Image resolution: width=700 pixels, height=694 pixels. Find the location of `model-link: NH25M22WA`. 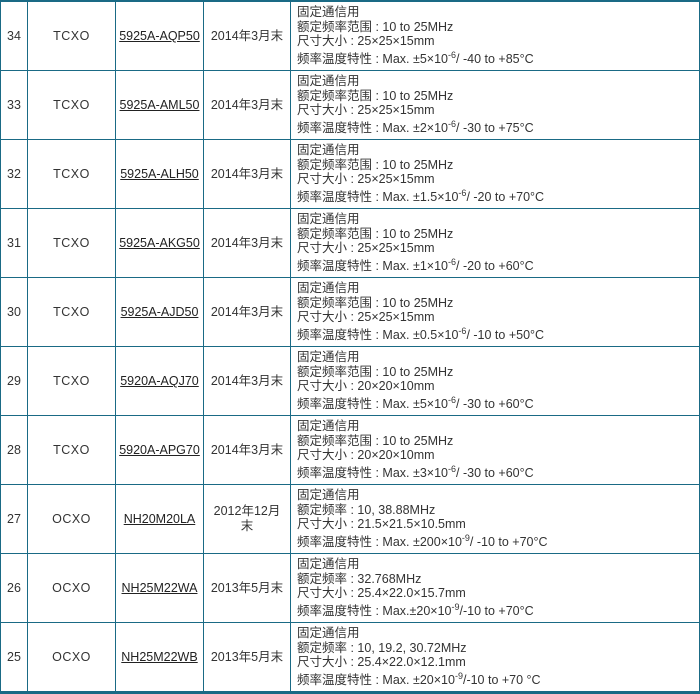

model-link: NH25M22WA is located at coordinates (159, 588).